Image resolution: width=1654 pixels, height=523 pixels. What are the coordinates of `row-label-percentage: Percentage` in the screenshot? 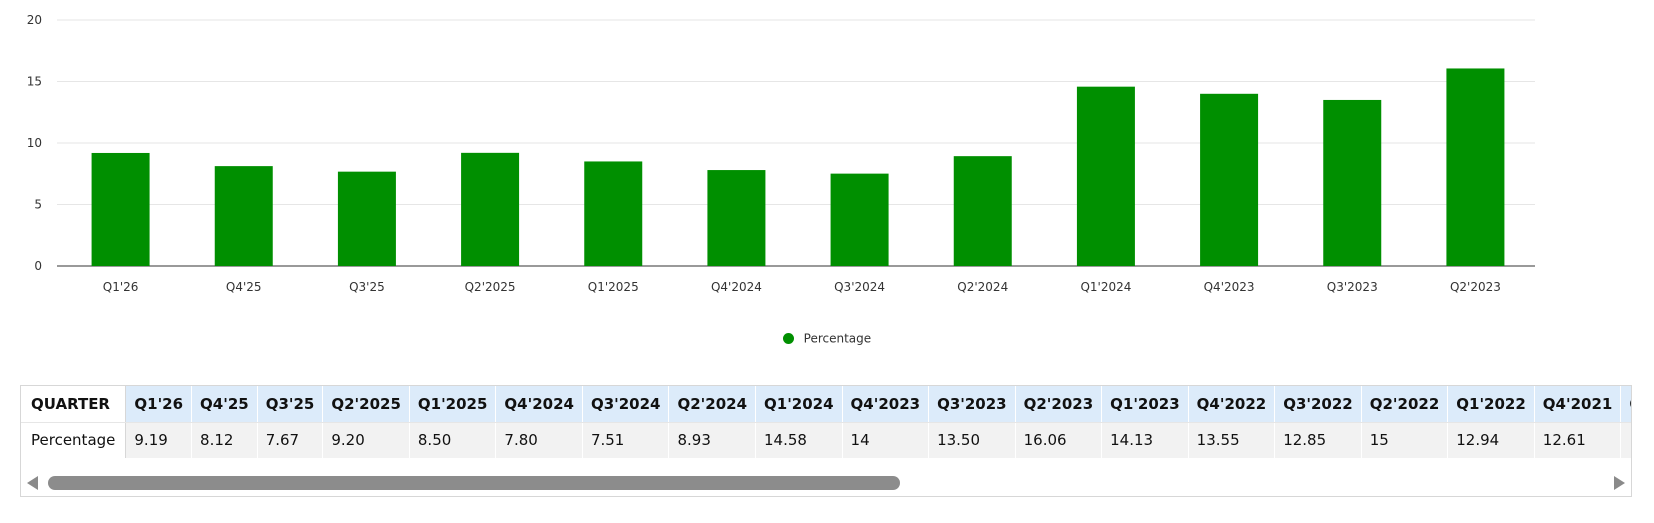 It's located at (74, 440).